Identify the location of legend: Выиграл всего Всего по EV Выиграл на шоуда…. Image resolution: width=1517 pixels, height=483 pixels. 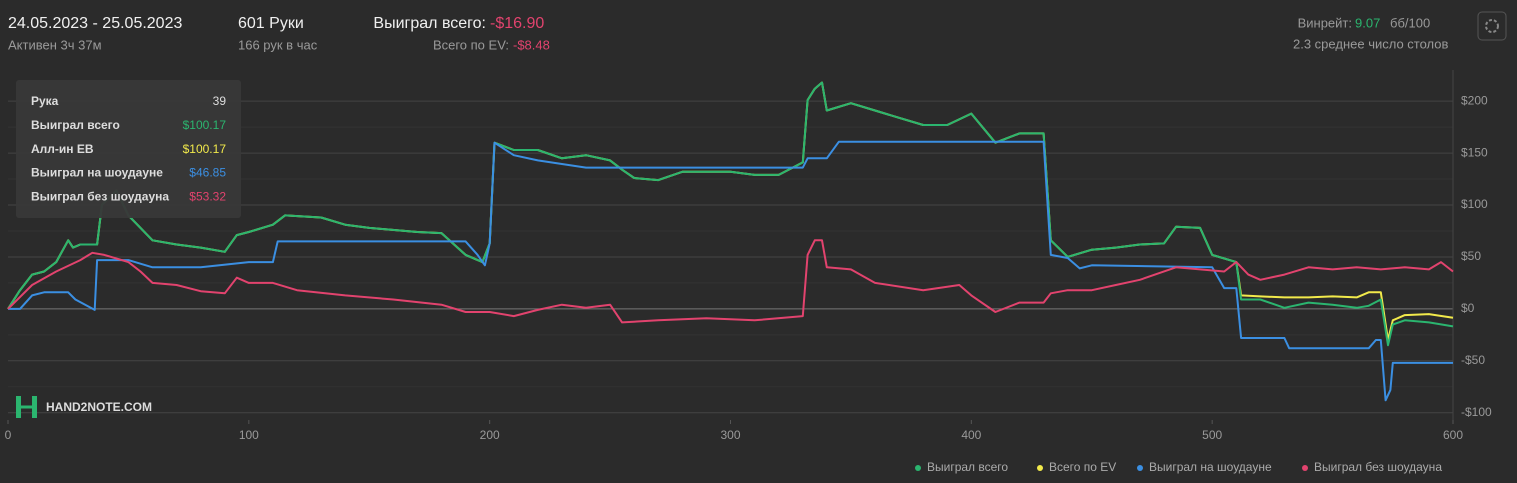
(1178, 467).